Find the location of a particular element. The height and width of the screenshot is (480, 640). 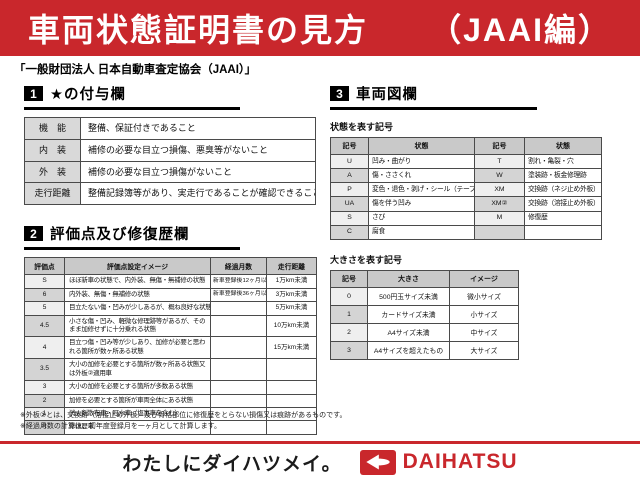

table-row: 外 装 補修の必要な目立つ損傷がないこと is located at coordinates (170, 172).